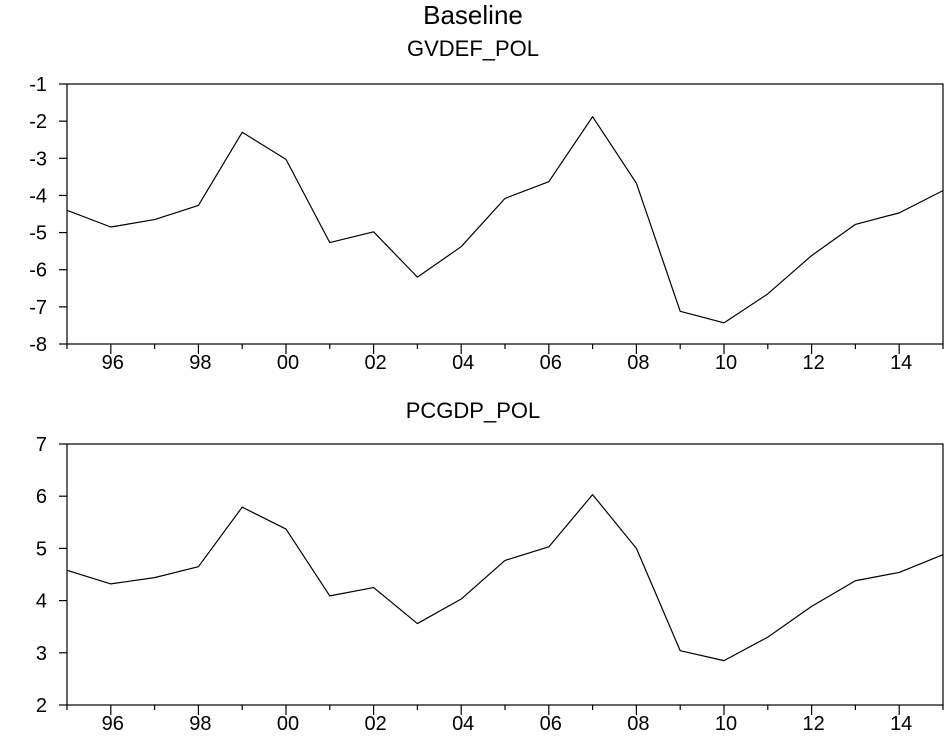 The height and width of the screenshot is (738, 946). I want to click on chart-2-x-tick-label: 12, so click(813, 724).